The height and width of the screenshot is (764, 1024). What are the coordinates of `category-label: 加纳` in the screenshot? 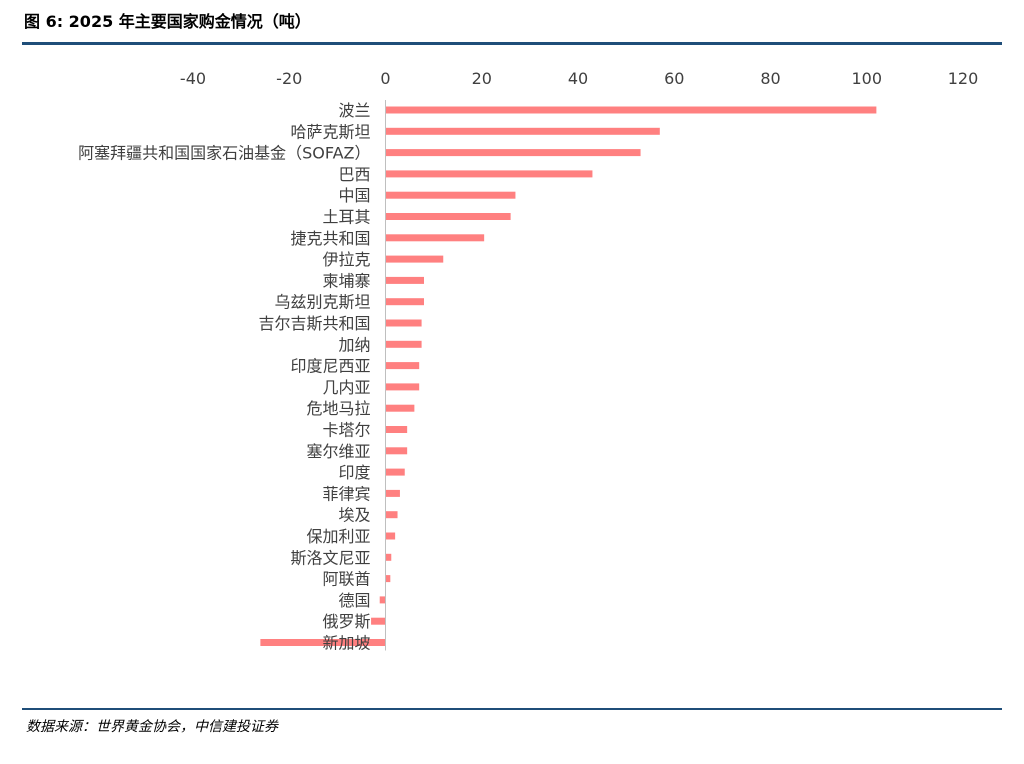 It's located at (354, 344).